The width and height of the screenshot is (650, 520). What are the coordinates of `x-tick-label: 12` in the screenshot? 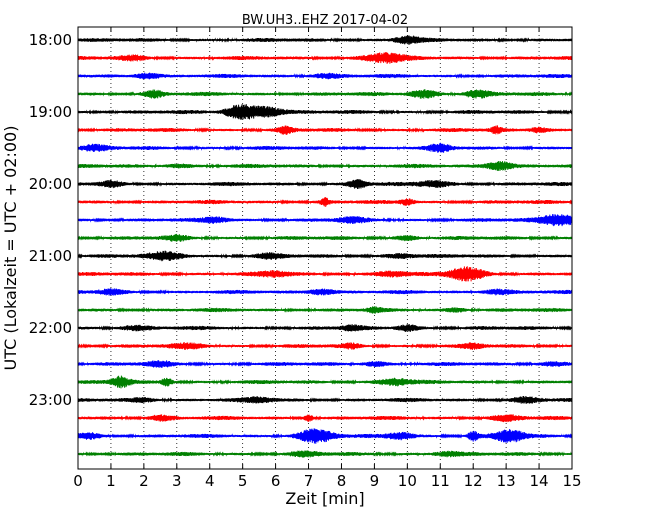 It's located at (473, 481).